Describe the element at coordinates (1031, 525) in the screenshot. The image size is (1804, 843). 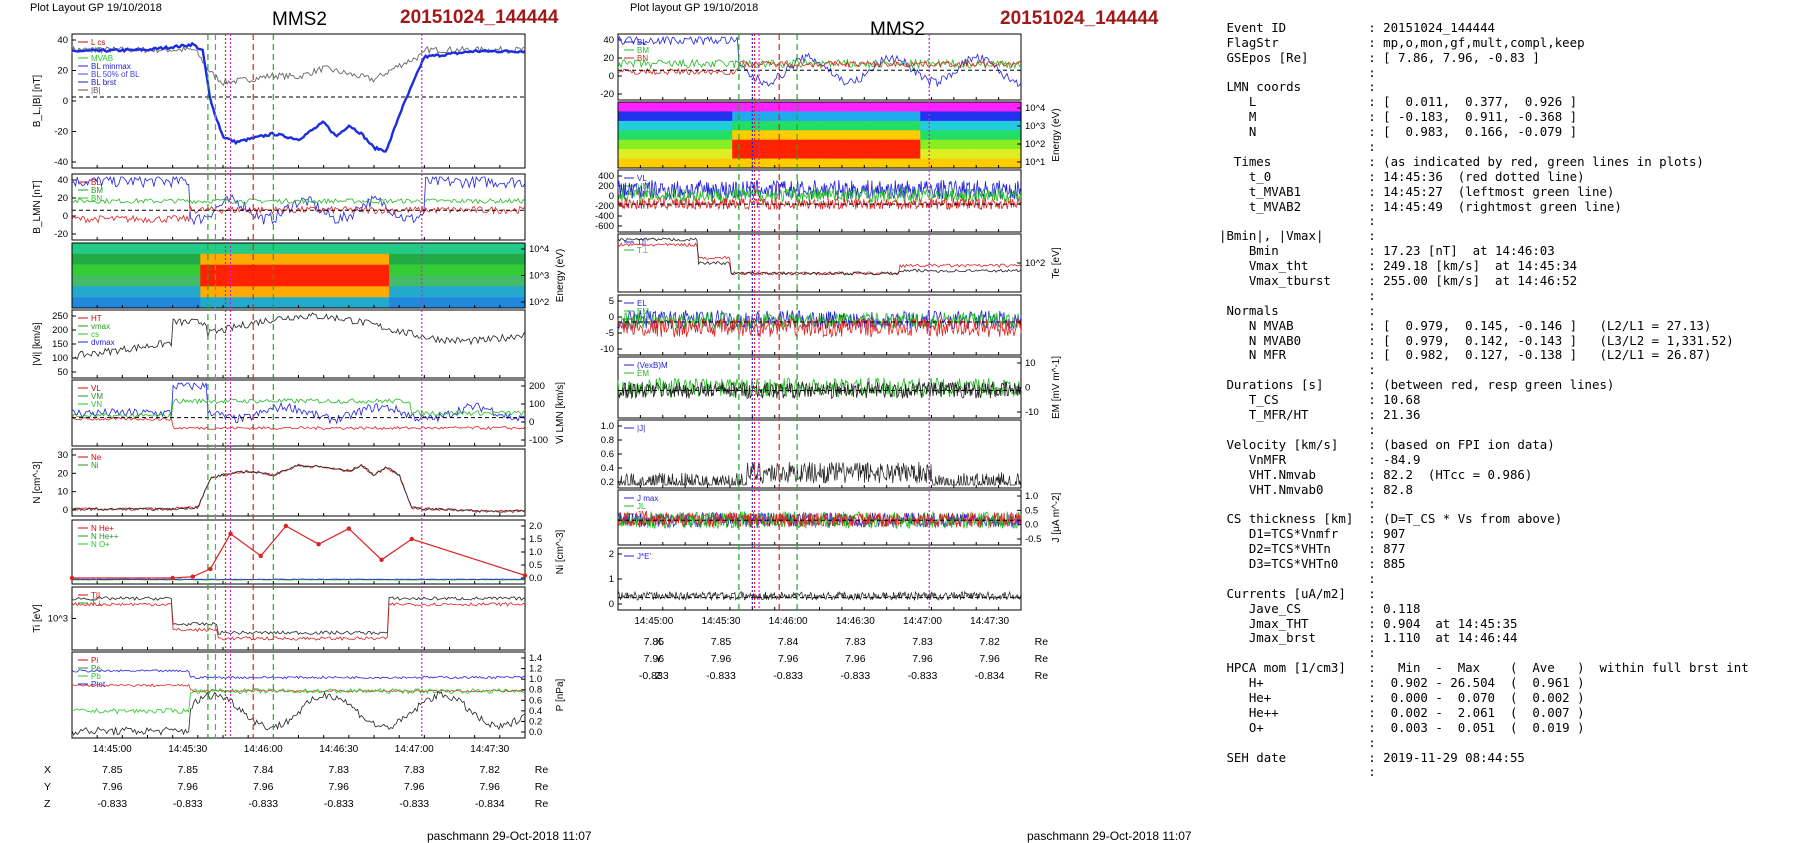
I see `tick-label: 0.0` at that location.